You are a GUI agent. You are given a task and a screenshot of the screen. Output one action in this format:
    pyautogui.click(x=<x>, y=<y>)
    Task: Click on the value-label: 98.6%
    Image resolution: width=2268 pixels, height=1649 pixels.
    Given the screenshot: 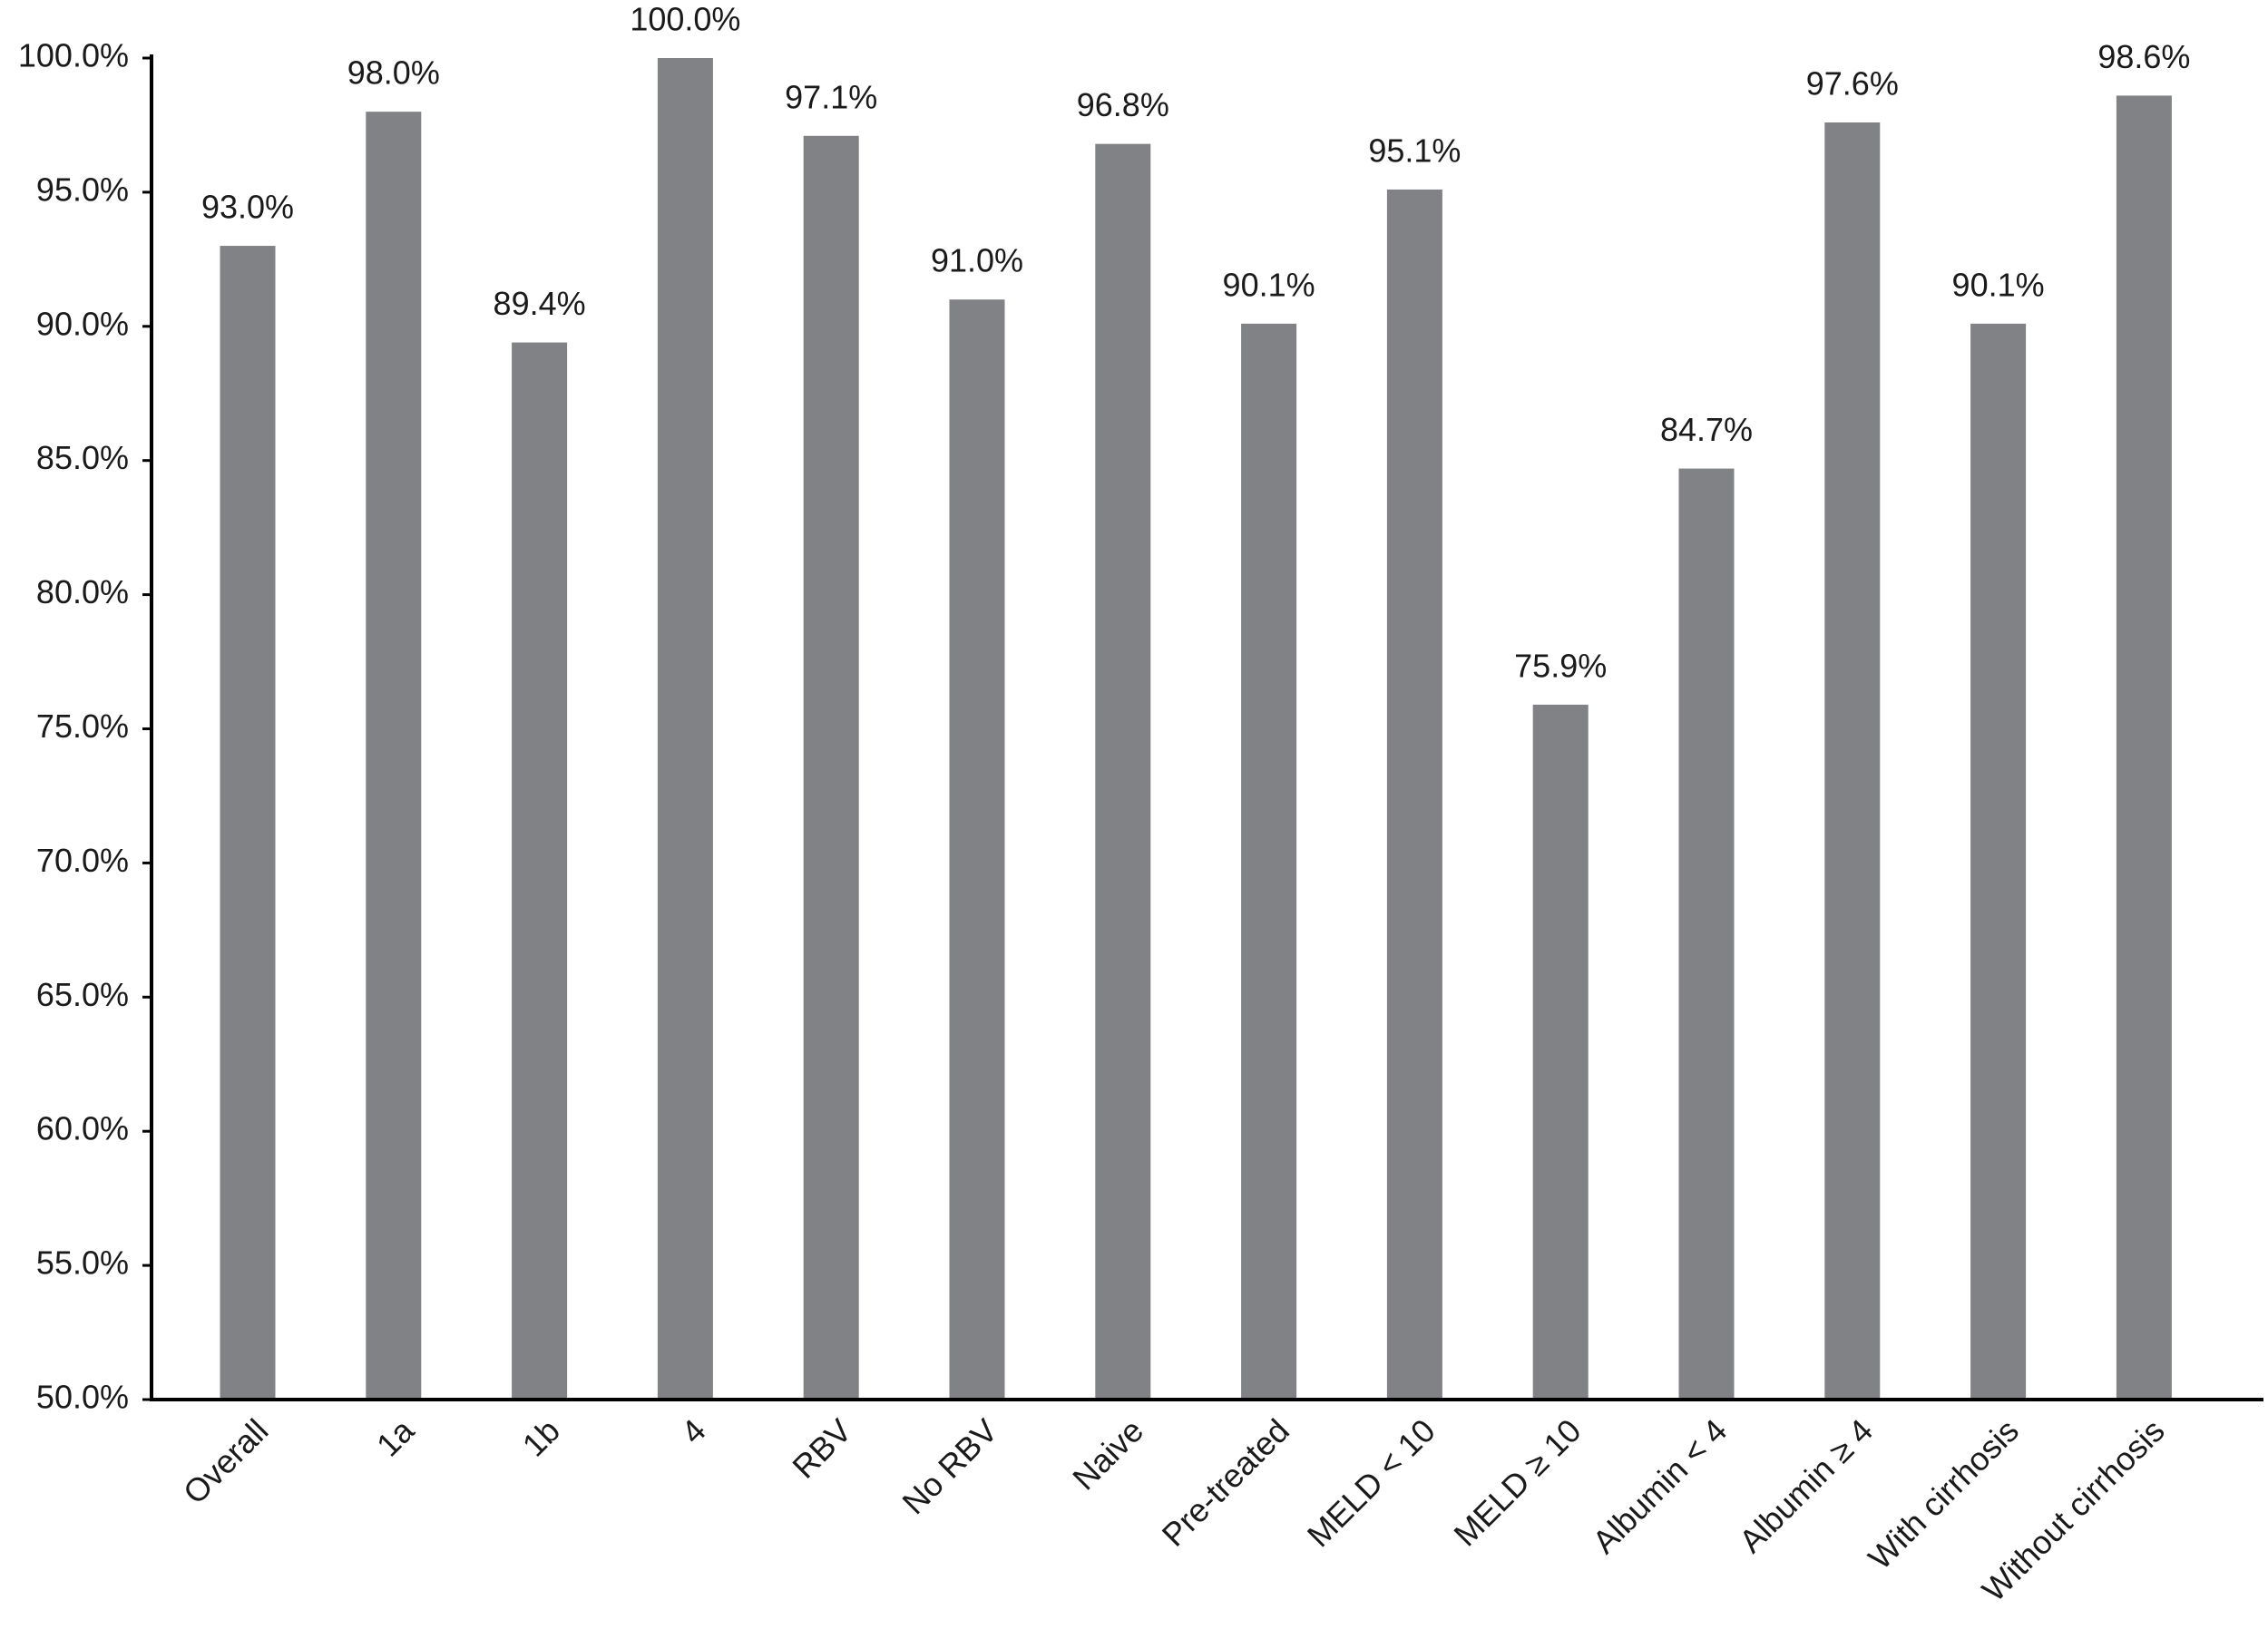 What is the action you would take?
    pyautogui.click(x=2144, y=56)
    